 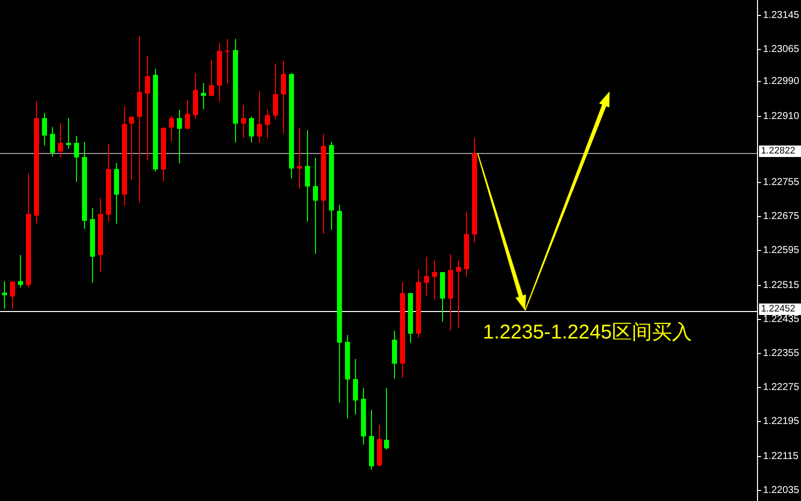 I want to click on annotation: 1.2235-1.2245区间买入, so click(x=587, y=332).